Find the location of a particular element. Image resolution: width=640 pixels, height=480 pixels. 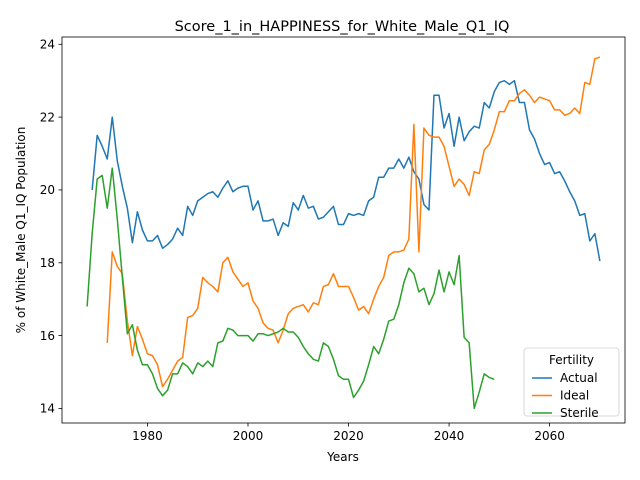

y-tick-label: 22 is located at coordinates (47, 117).